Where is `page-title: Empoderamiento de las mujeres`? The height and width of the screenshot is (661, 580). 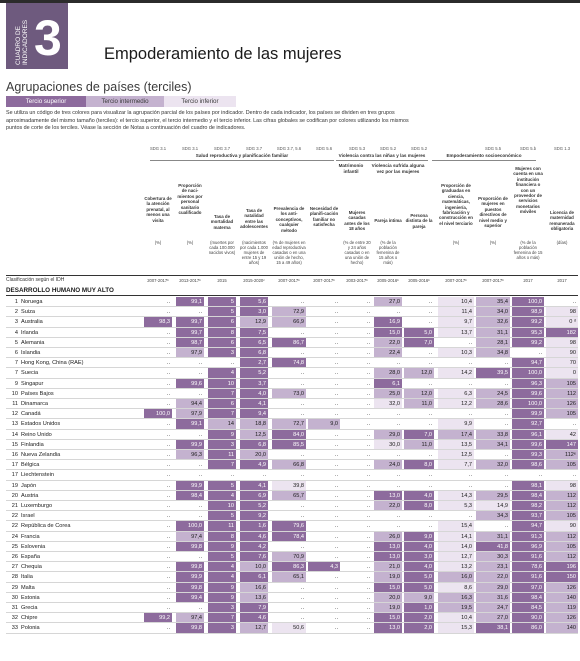 page-title: Empoderamiento de las mujeres is located at coordinates (223, 54).